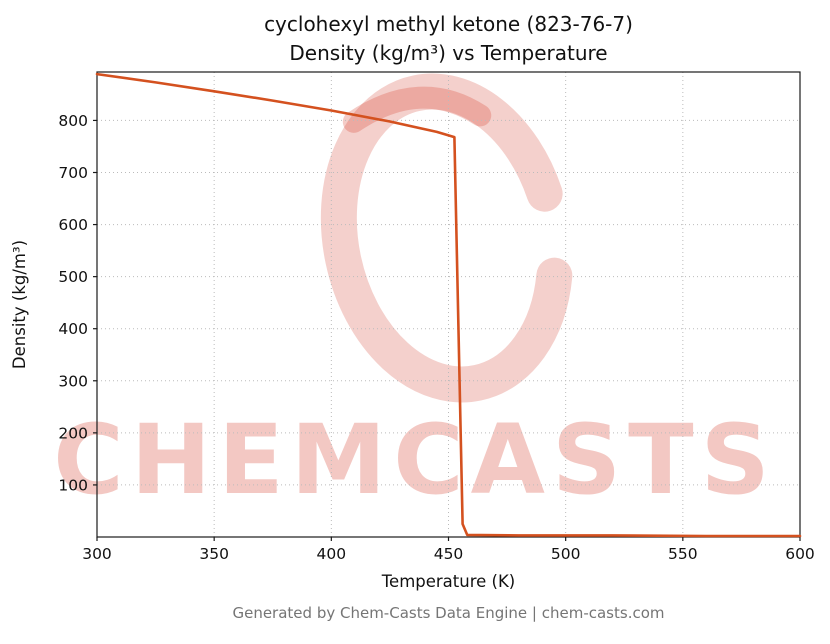 The width and height of the screenshot is (830, 644). I want to click on x-tick-label: 600, so click(800, 554).